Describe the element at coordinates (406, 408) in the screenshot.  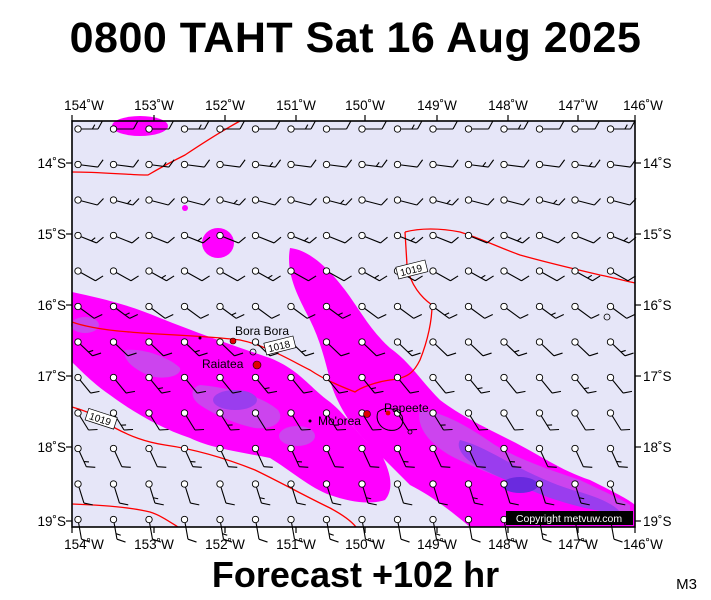
I see `place-papeete: Papeete` at that location.